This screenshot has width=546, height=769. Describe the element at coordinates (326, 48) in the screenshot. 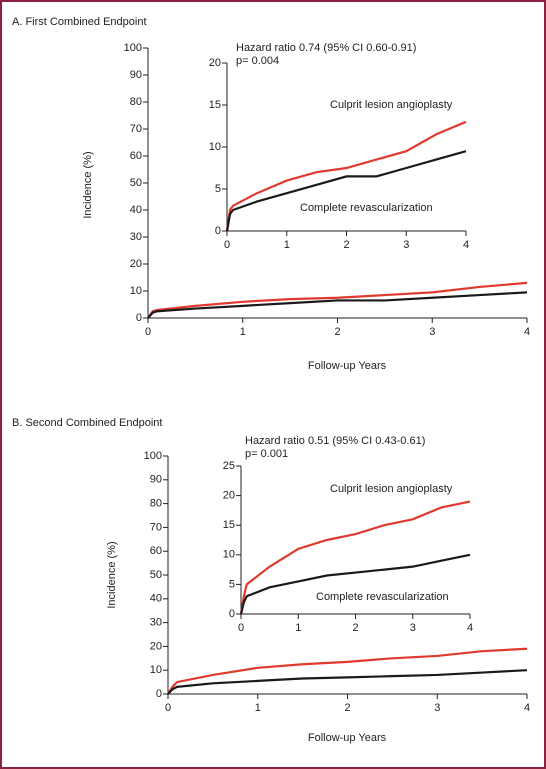

I see `annotation: Hazard ratio 0.74 (95% CI 0.60-0.91)` at that location.